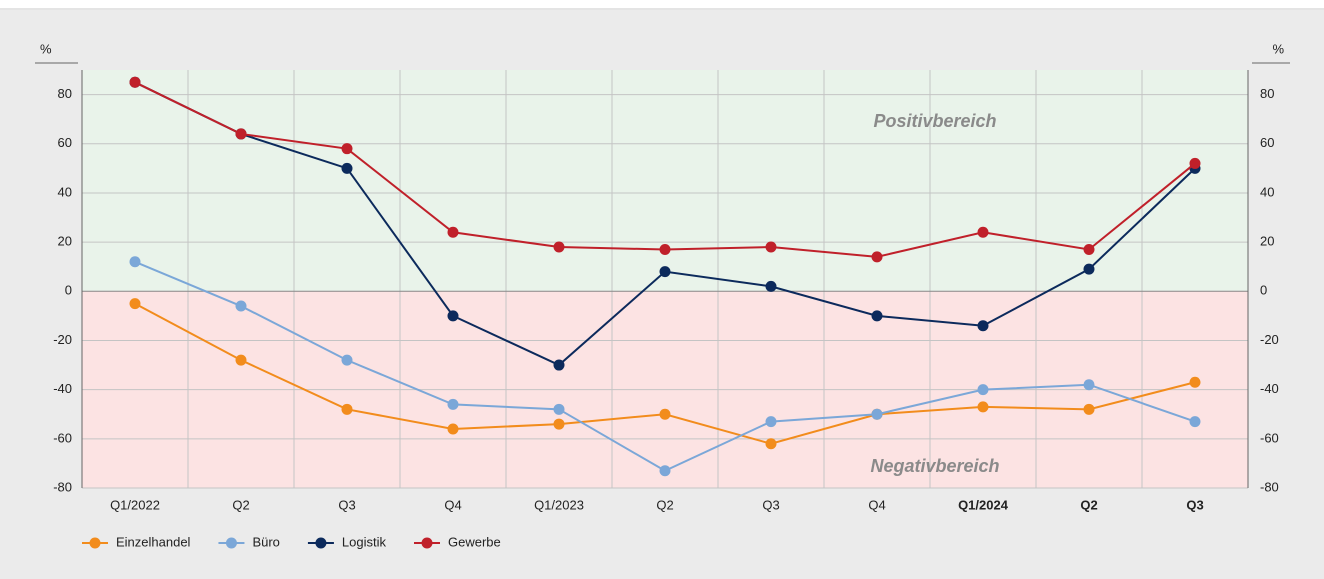  What do you see at coordinates (65, 191) in the screenshot?
I see `y-tick-label: 40` at bounding box center [65, 191].